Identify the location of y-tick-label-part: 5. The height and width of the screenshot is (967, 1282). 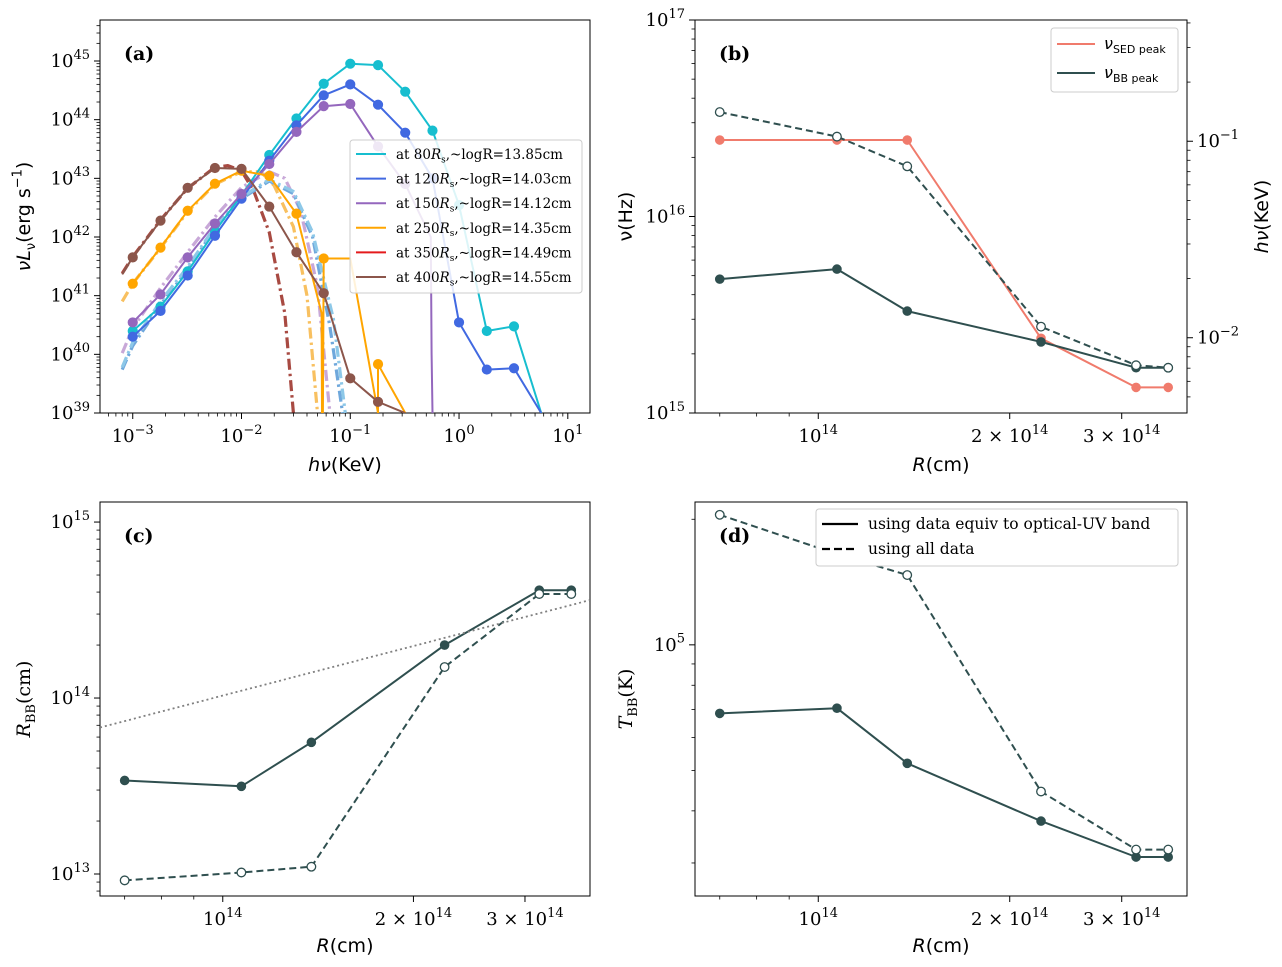
(681, 639).